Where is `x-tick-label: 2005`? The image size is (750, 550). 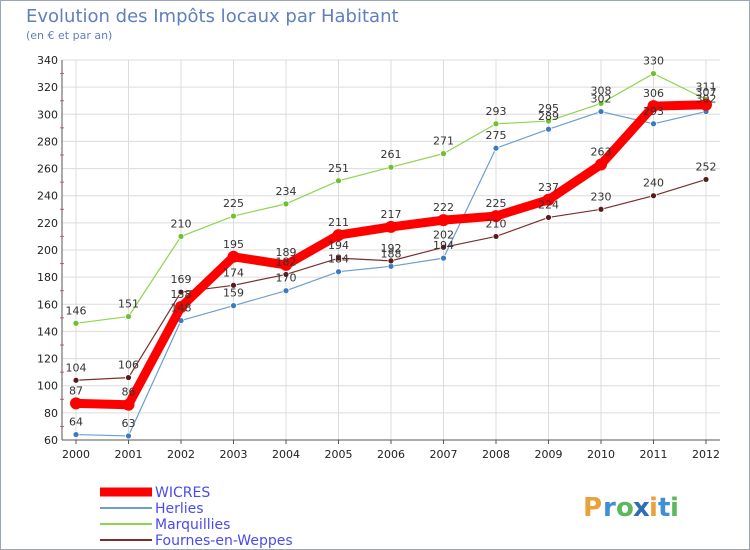
x-tick-label: 2005 is located at coordinates (339, 454).